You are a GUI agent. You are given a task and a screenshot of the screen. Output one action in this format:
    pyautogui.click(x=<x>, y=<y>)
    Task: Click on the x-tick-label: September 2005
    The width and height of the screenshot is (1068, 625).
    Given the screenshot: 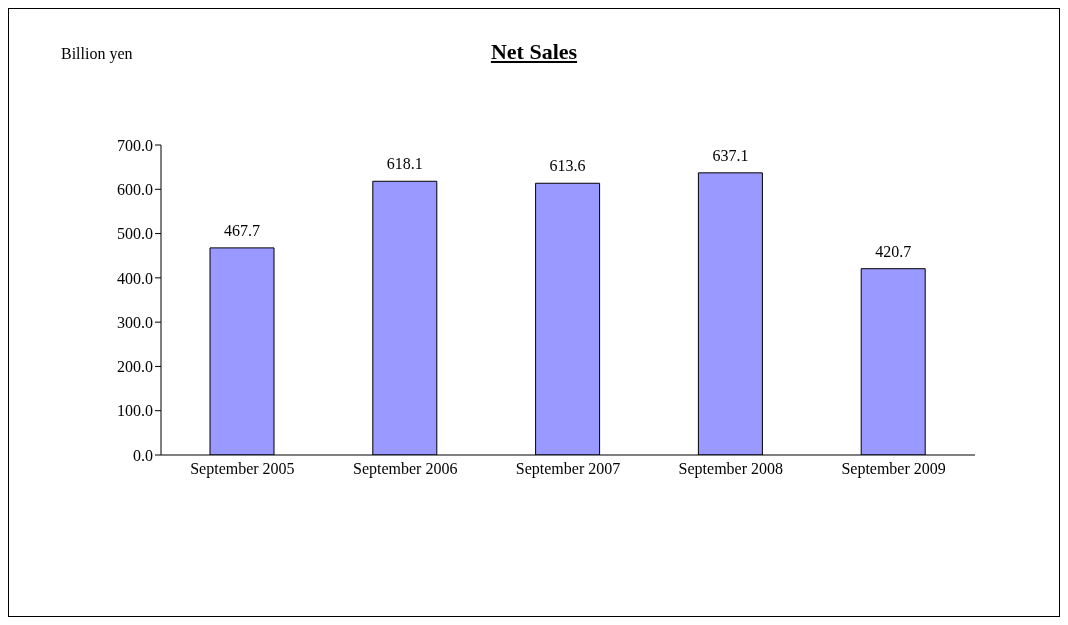 What is the action you would take?
    pyautogui.click(x=242, y=469)
    